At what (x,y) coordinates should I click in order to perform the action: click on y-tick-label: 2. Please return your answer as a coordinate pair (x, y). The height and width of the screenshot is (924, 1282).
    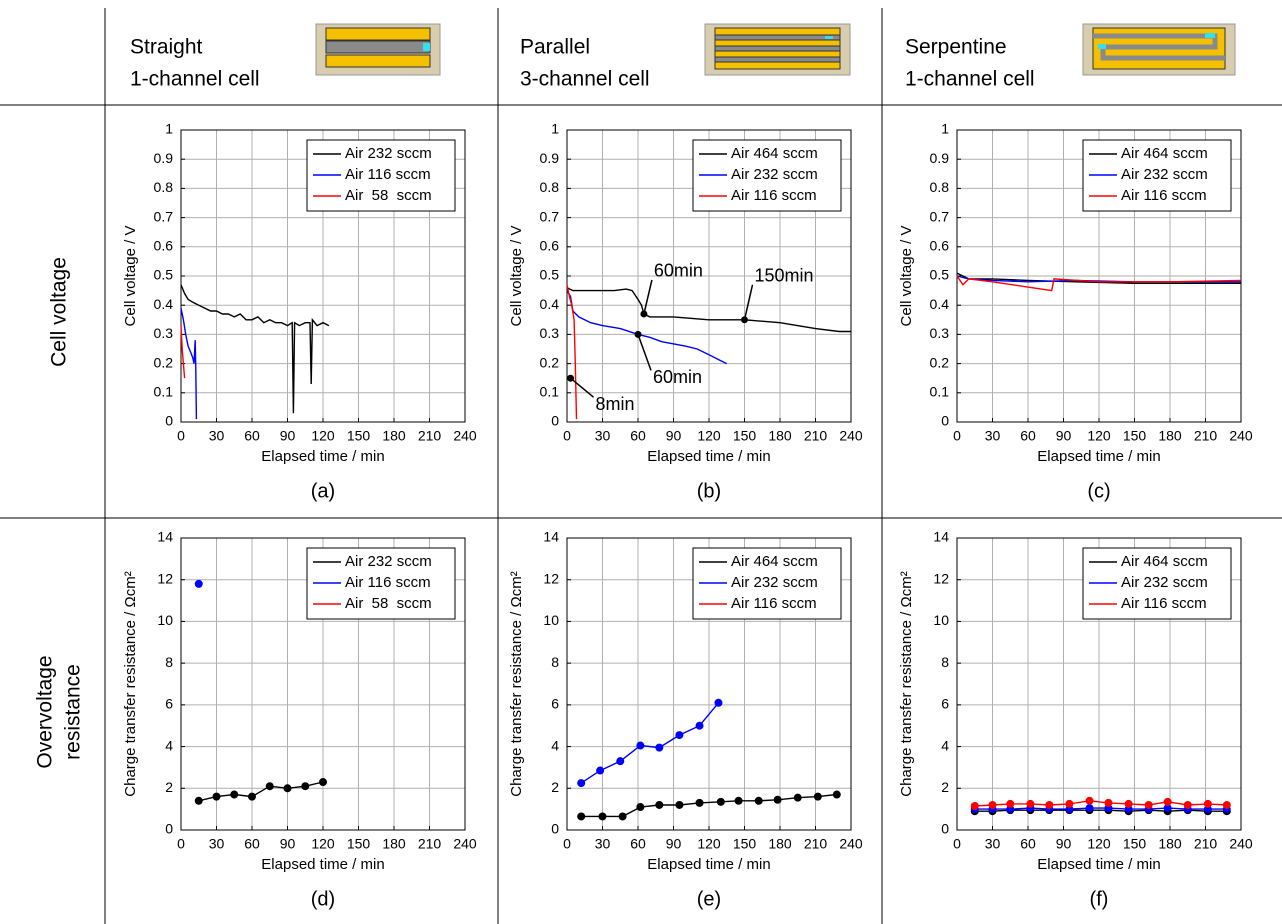
    Looking at the image, I should click on (169, 787).